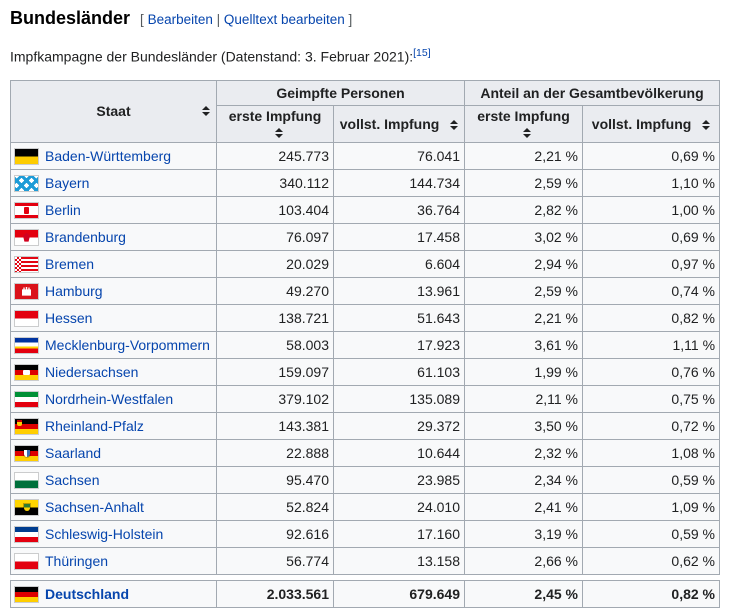  I want to click on anteil-erste-value: 2,21 %, so click(523, 155).